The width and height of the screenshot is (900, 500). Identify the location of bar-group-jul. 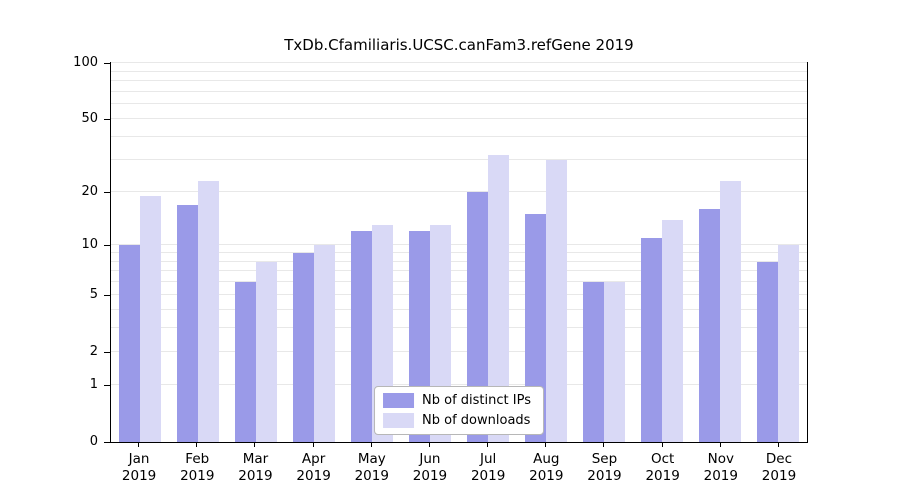
(488, 252).